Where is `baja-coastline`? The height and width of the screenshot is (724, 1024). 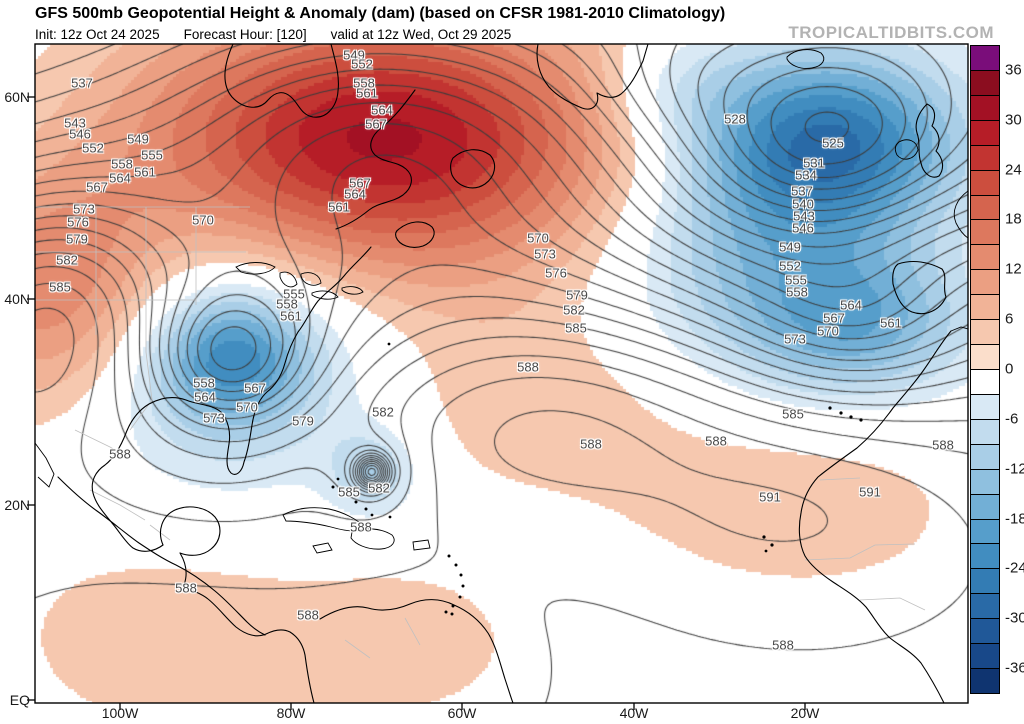 baja-coastline is located at coordinates (45, 465).